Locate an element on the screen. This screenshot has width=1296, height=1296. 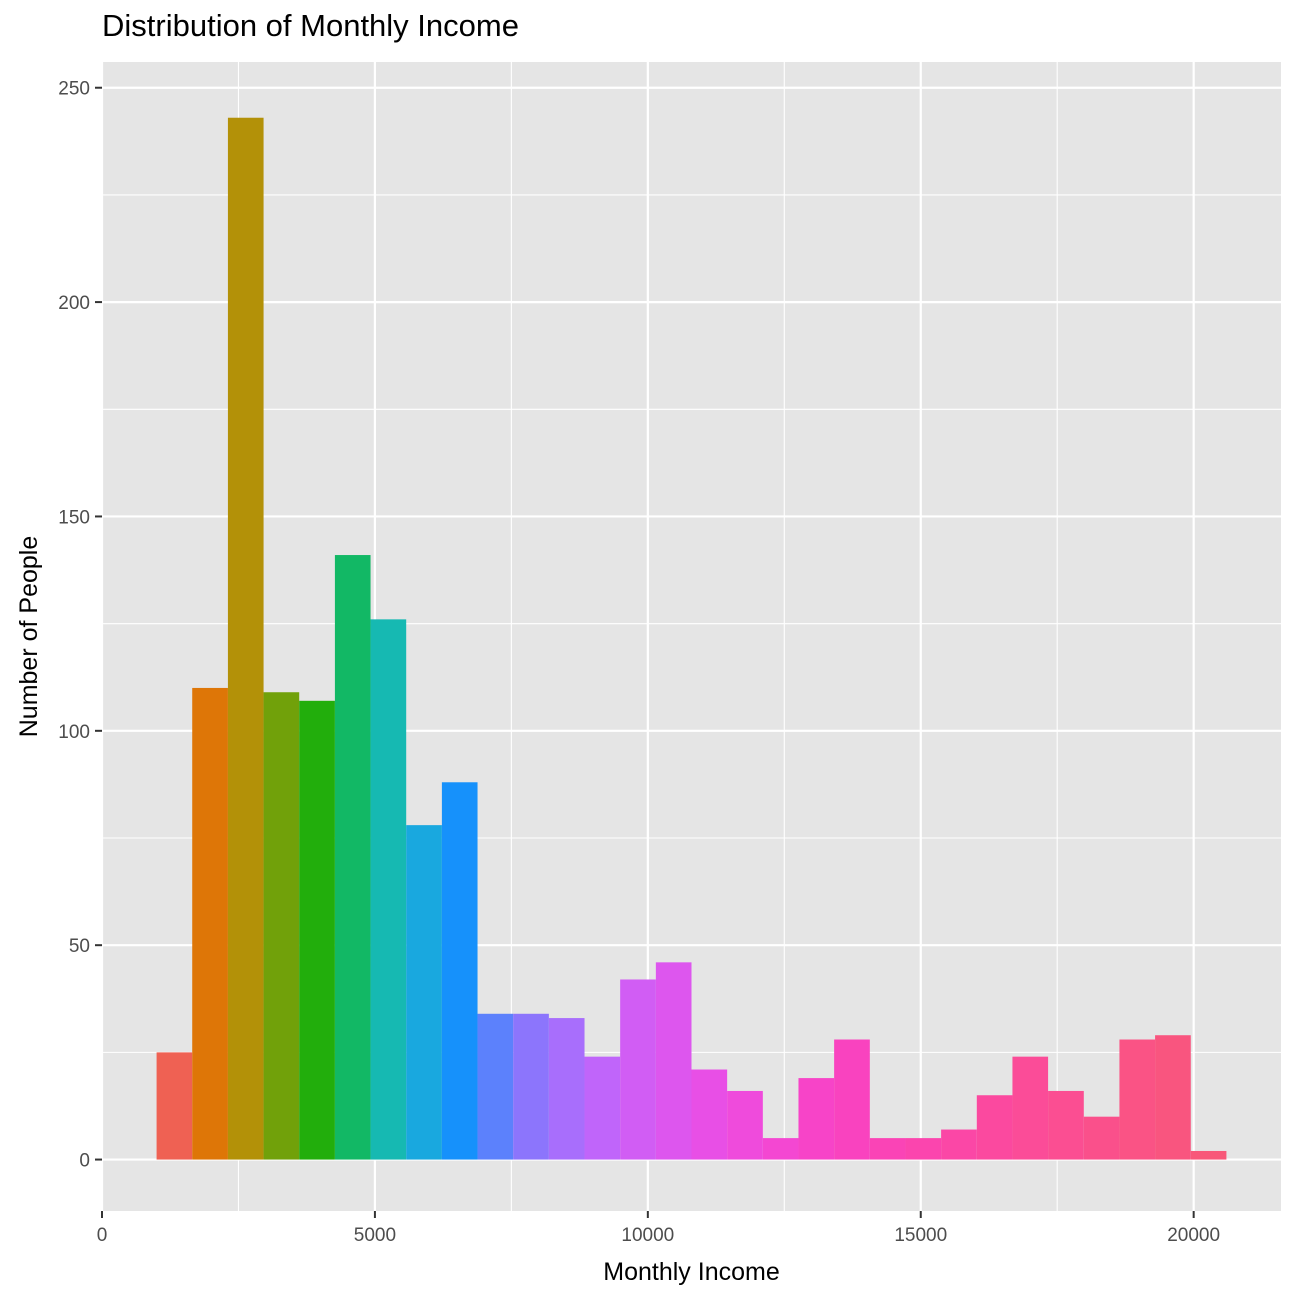
x-tick-label: 0 is located at coordinates (102, 1235).